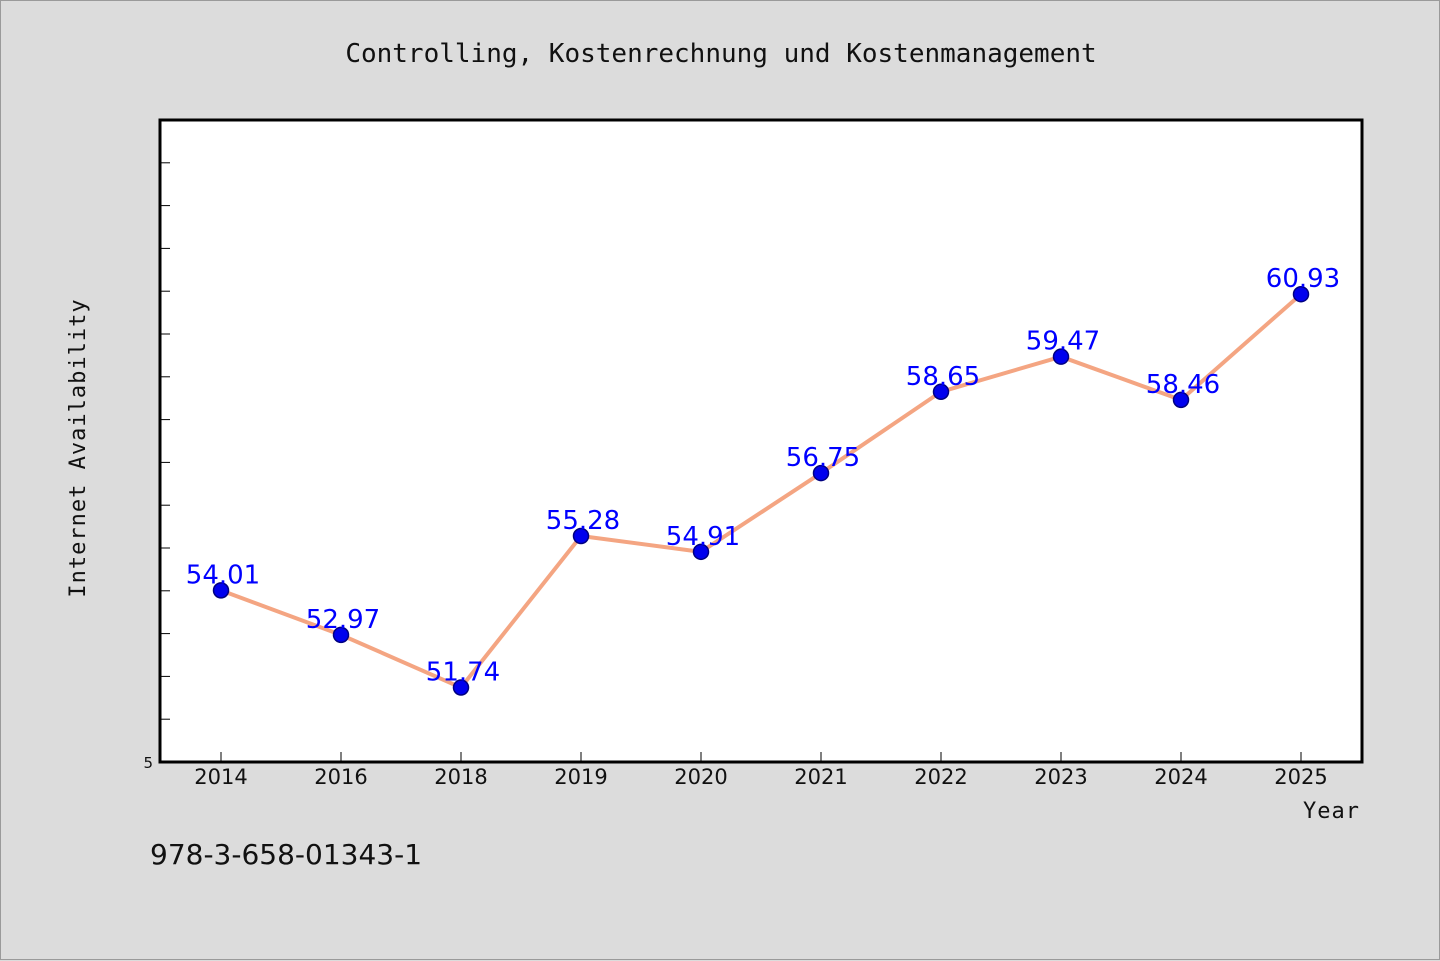 Image resolution: width=1440 pixels, height=961 pixels. I want to click on x-tick-label: 2018, so click(460, 777).